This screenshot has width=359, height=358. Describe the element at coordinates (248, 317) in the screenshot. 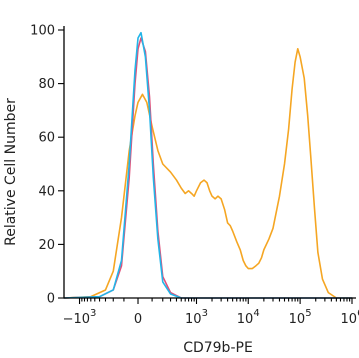

I see `x-tick-label: 10⁴` at that location.